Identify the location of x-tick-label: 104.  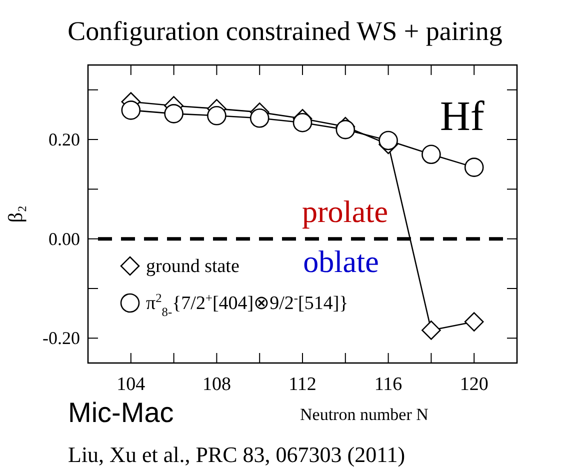
(131, 384).